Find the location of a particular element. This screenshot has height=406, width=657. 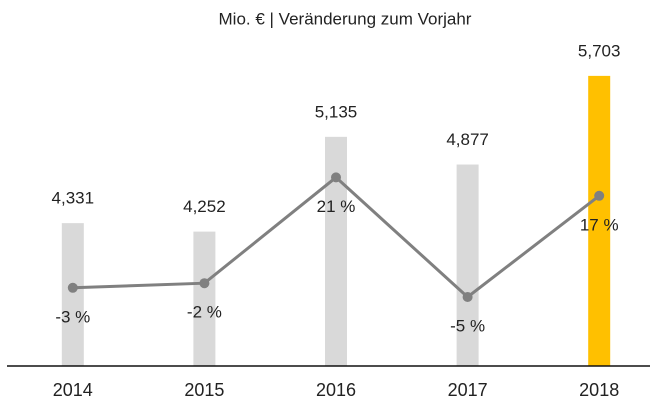

bar-value-label: 5,135 is located at coordinates (336, 111).